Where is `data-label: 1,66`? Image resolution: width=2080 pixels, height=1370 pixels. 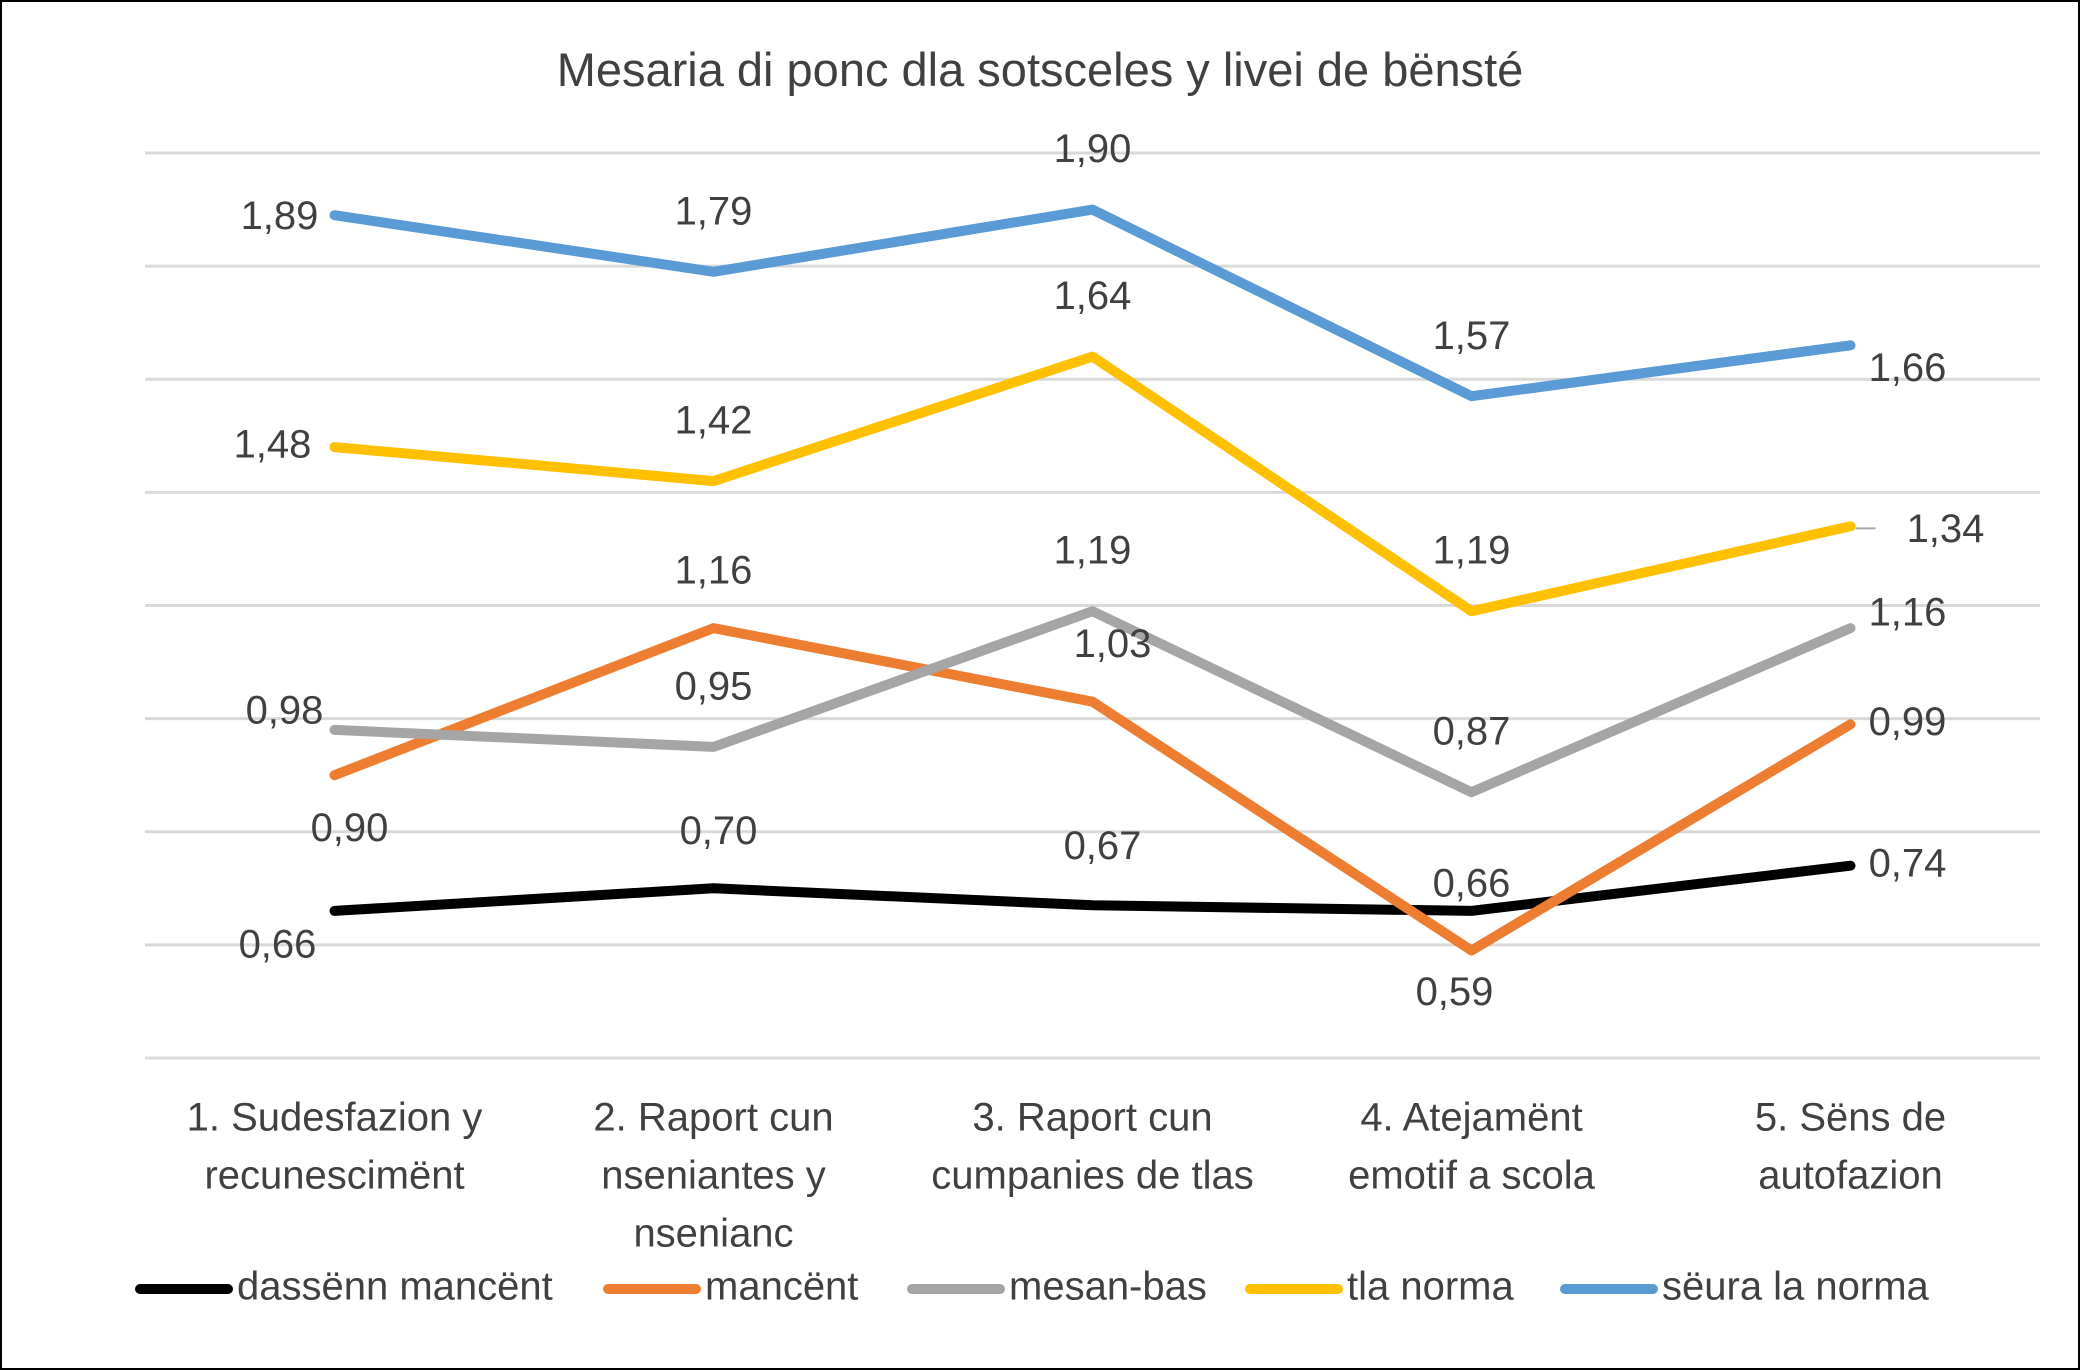 data-label: 1,66 is located at coordinates (1908, 368).